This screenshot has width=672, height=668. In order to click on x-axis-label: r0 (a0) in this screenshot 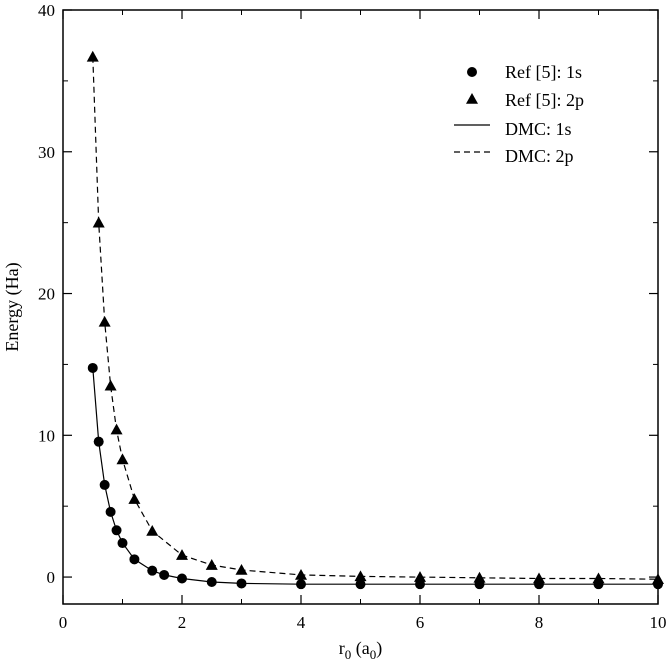, I will do `click(360, 650)`.